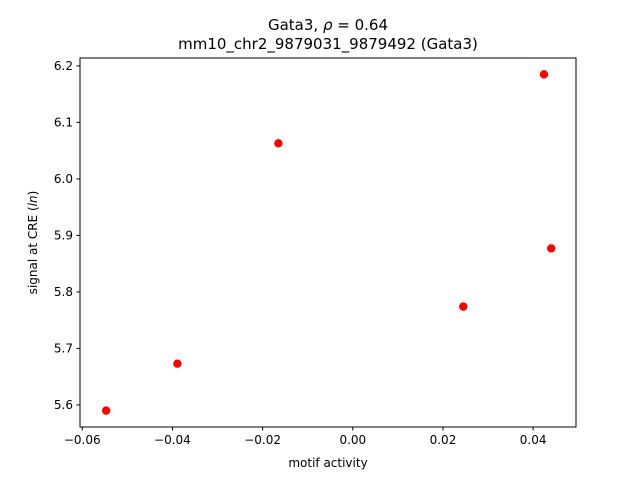  What do you see at coordinates (63, 348) in the screenshot?
I see `y-tick-label: 5.7` at bounding box center [63, 348].